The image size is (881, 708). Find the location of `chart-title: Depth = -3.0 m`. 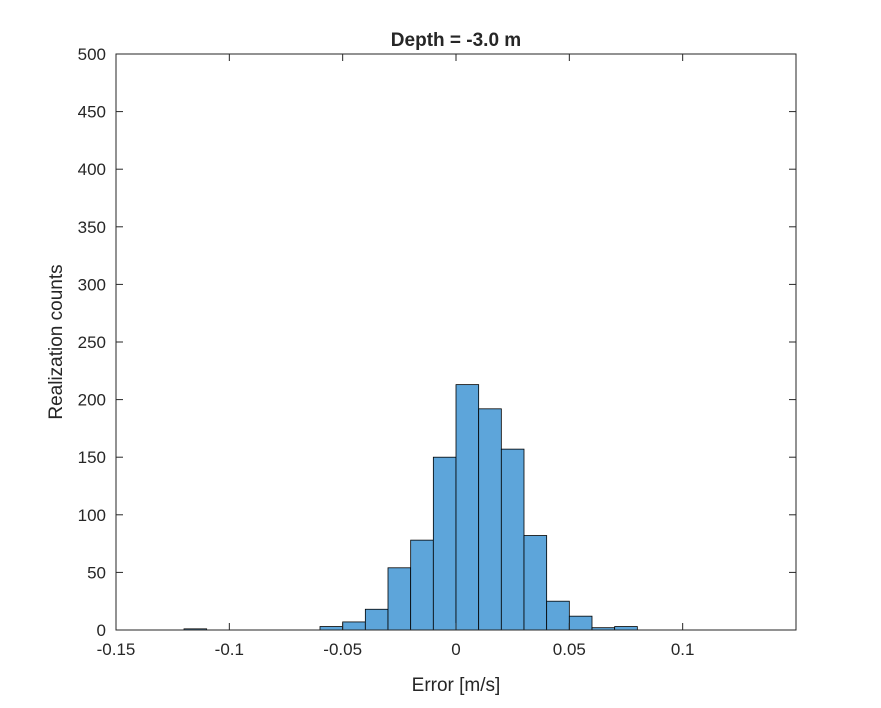

chart-title: Depth = -3.0 m is located at coordinates (456, 40).